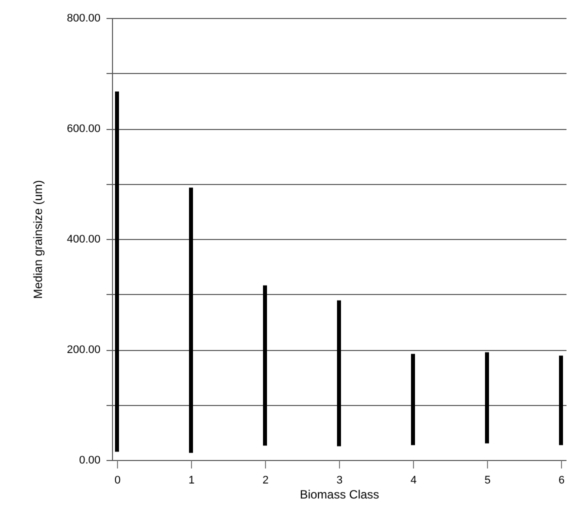 The image size is (568, 516). I want to click on y-tick-label: 800.00, so click(83, 18).